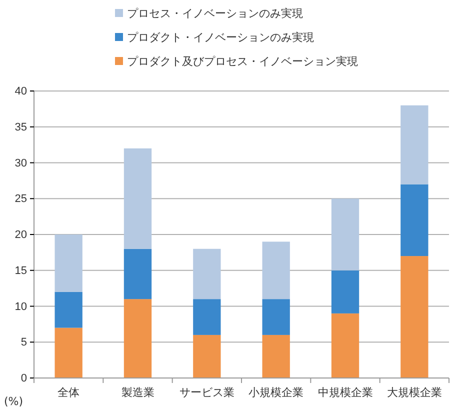 The height and width of the screenshot is (410, 469). I want to click on y-tick-label: 10, so click(20, 306).